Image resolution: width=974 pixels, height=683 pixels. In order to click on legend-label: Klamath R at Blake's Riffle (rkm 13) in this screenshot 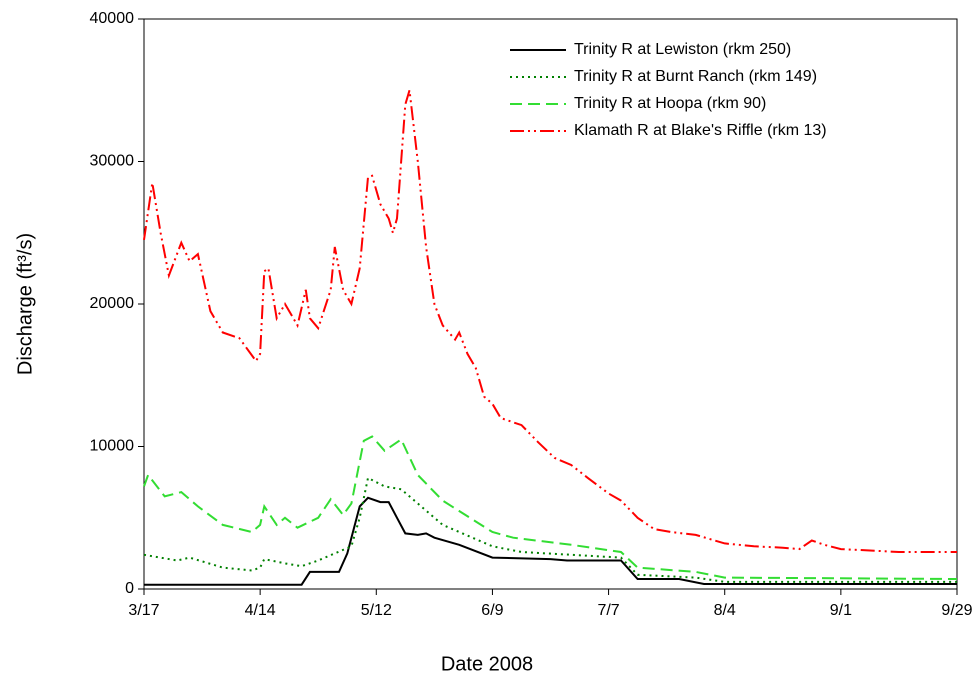, I will do `click(700, 130)`.